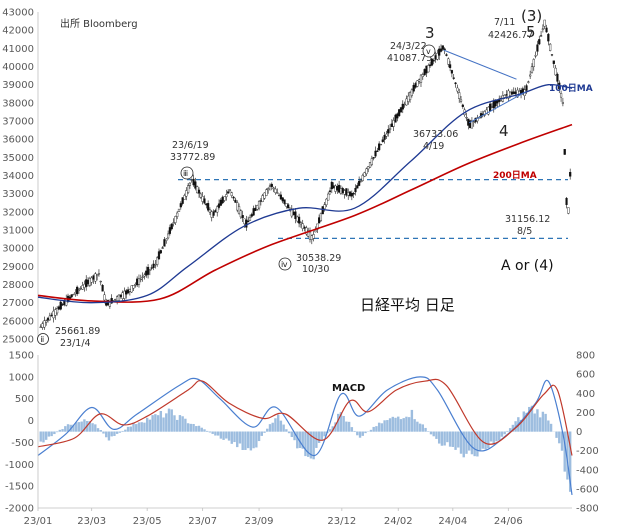  Describe the element at coordinates (104, 23) in the screenshot. I see `source-box` at that location.